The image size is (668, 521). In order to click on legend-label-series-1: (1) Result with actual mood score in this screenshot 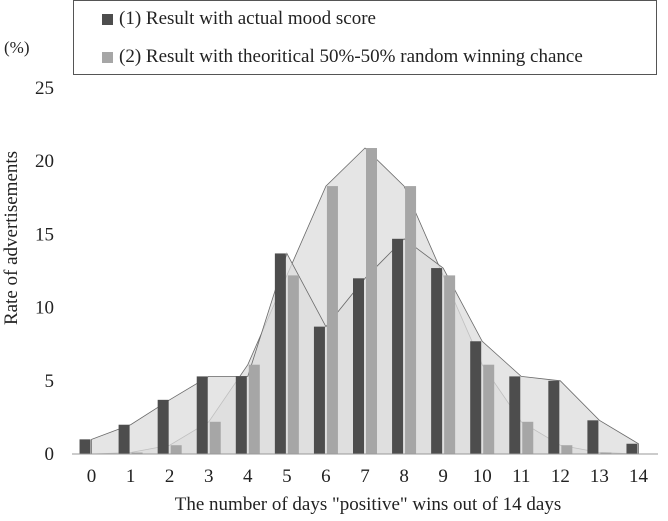, I will do `click(247, 18)`.